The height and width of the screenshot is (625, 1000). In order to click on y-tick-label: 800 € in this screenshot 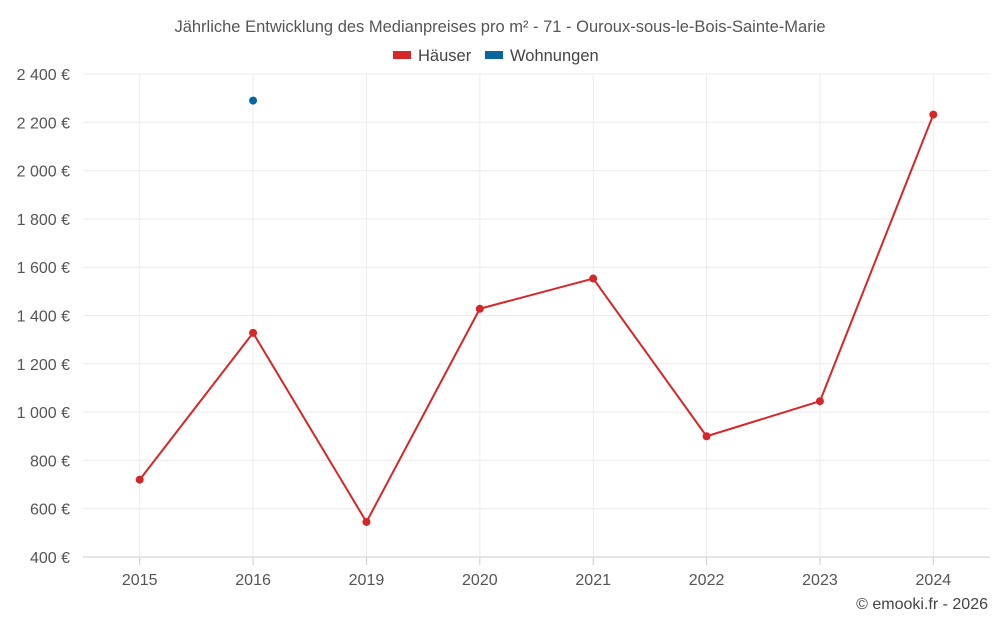, I will do `click(50, 461)`.